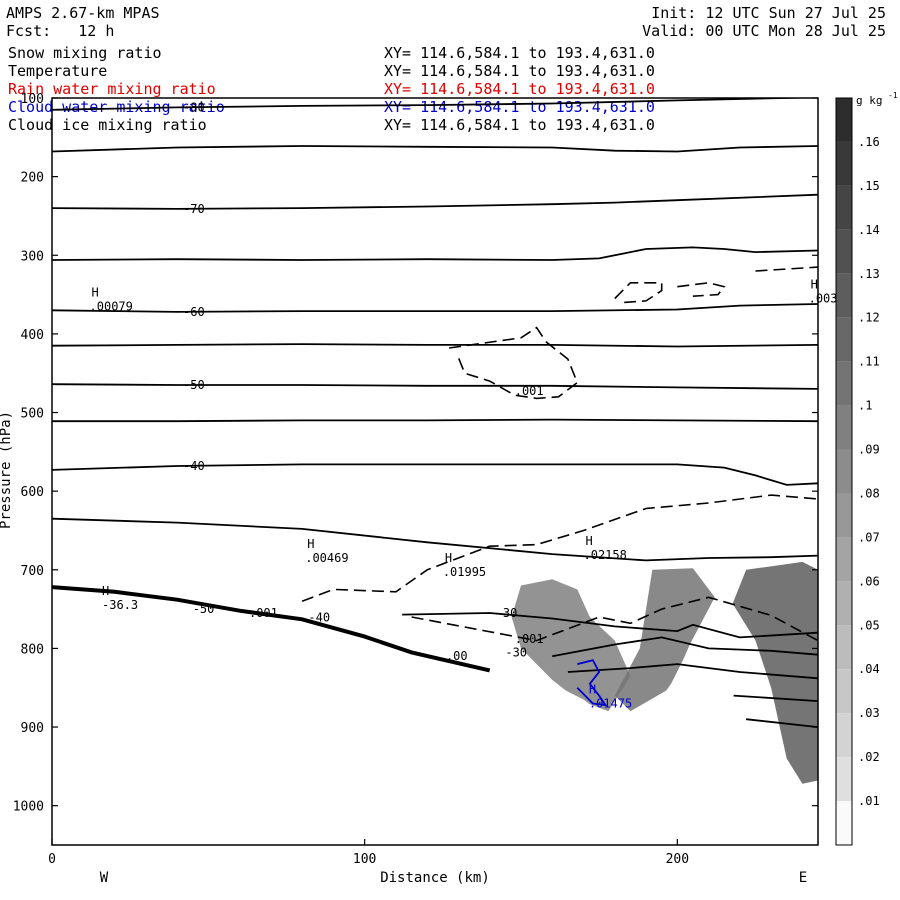 The height and width of the screenshot is (900, 900). Describe the element at coordinates (104, 878) in the screenshot. I see `x-end-label-west: W` at that location.